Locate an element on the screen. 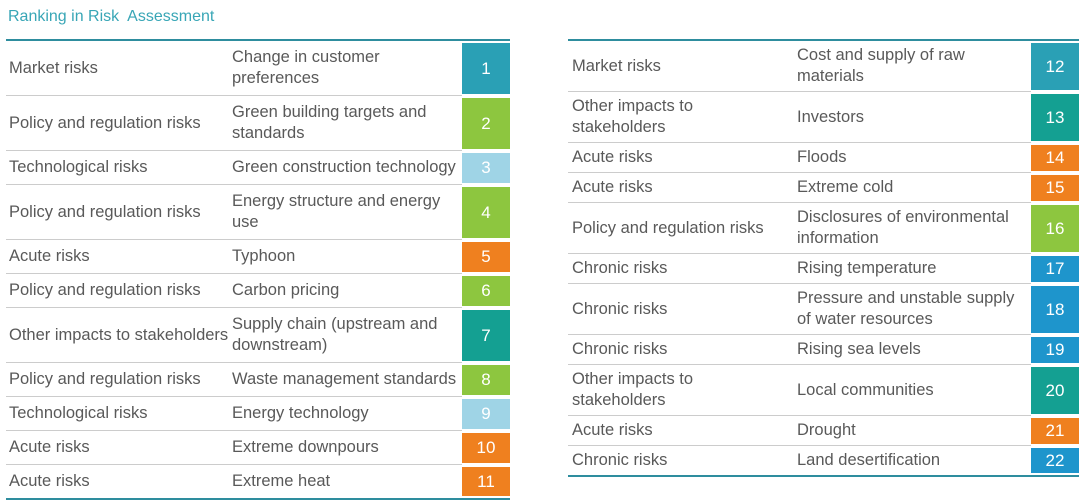 This screenshot has height=500, width=1079. table-row: Acute risks Typhoon 5 is located at coordinates (258, 257).